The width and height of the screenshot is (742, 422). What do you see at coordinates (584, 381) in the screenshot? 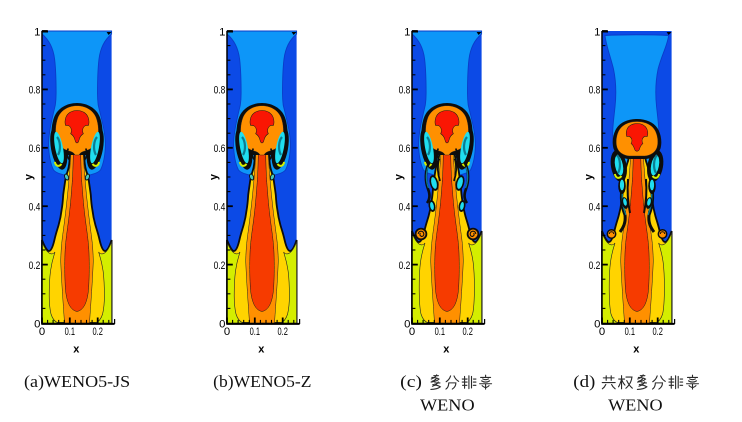
I see `svg-text: (d)` at bounding box center [584, 381].